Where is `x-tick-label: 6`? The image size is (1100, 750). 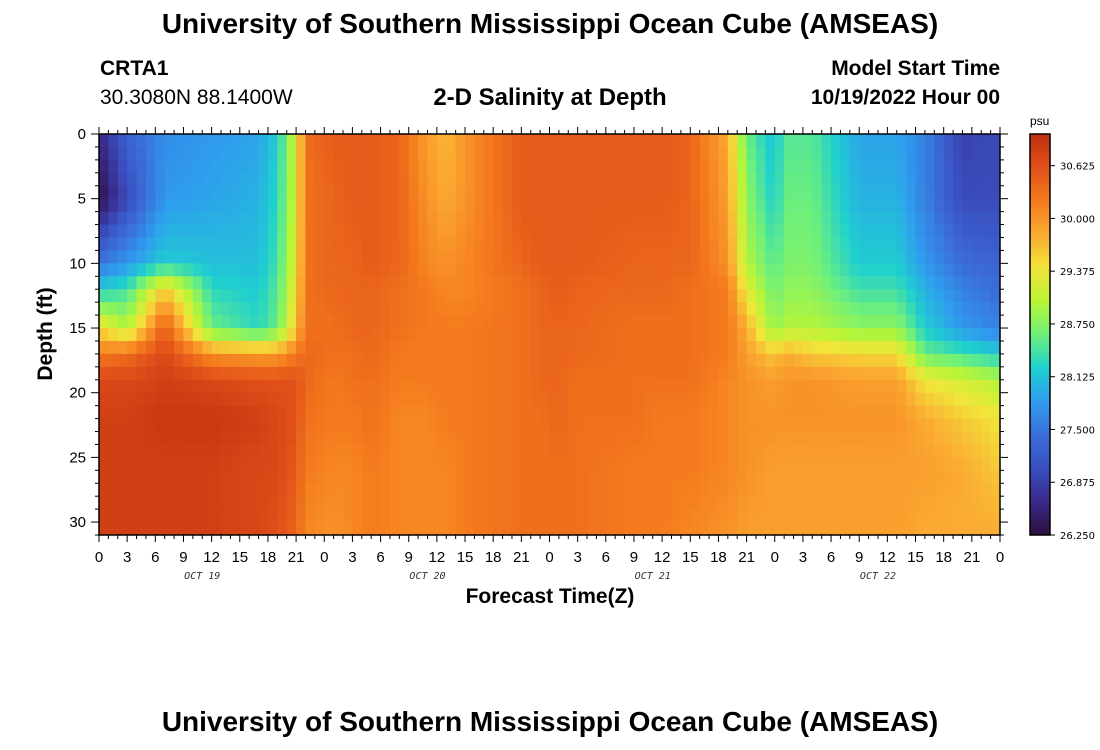 x-tick-label: 6 is located at coordinates (380, 557).